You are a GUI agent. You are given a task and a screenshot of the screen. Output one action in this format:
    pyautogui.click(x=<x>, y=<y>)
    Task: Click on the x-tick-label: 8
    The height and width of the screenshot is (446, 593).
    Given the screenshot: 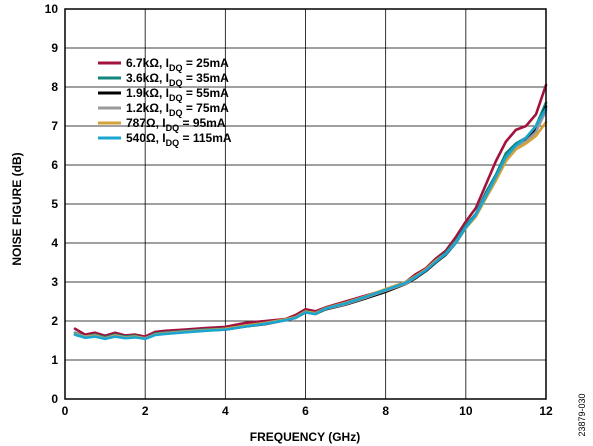 What is the action you would take?
    pyautogui.click(x=385, y=411)
    